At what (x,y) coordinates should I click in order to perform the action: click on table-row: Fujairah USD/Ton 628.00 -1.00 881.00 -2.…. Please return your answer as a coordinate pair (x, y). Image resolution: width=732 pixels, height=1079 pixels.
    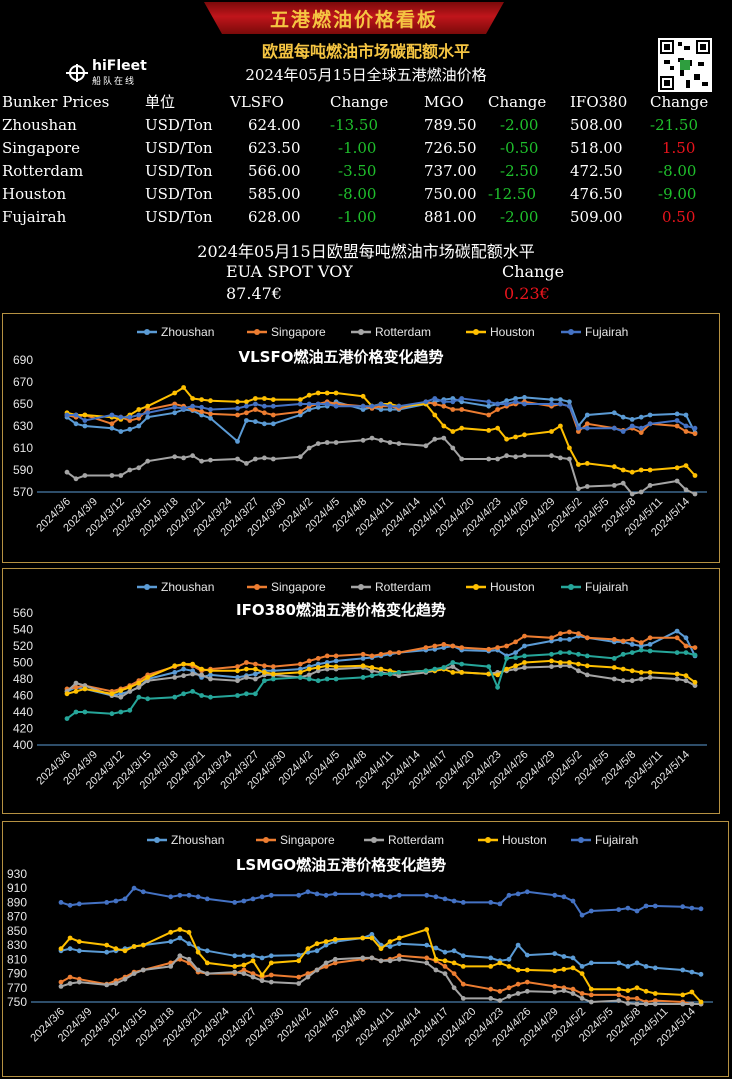
    Looking at the image, I should click on (361, 216).